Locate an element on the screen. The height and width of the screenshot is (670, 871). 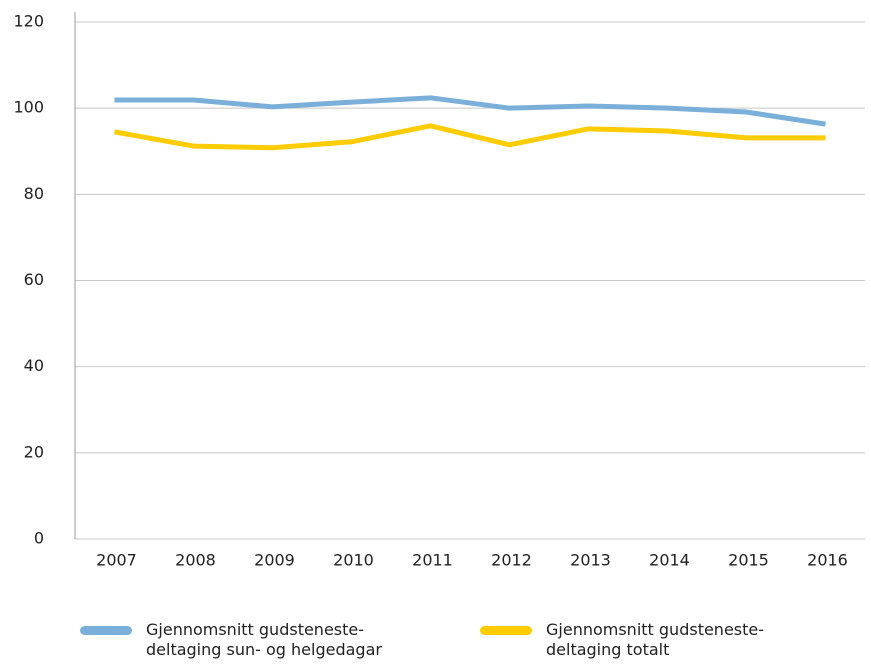
y-tick-label: 40 is located at coordinates (34, 365).